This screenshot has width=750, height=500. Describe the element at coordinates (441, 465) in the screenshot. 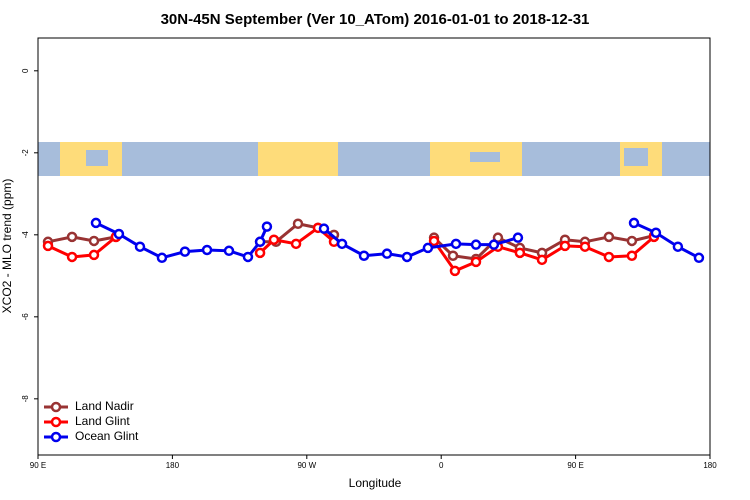

I see `x-tick-label: 0` at that location.